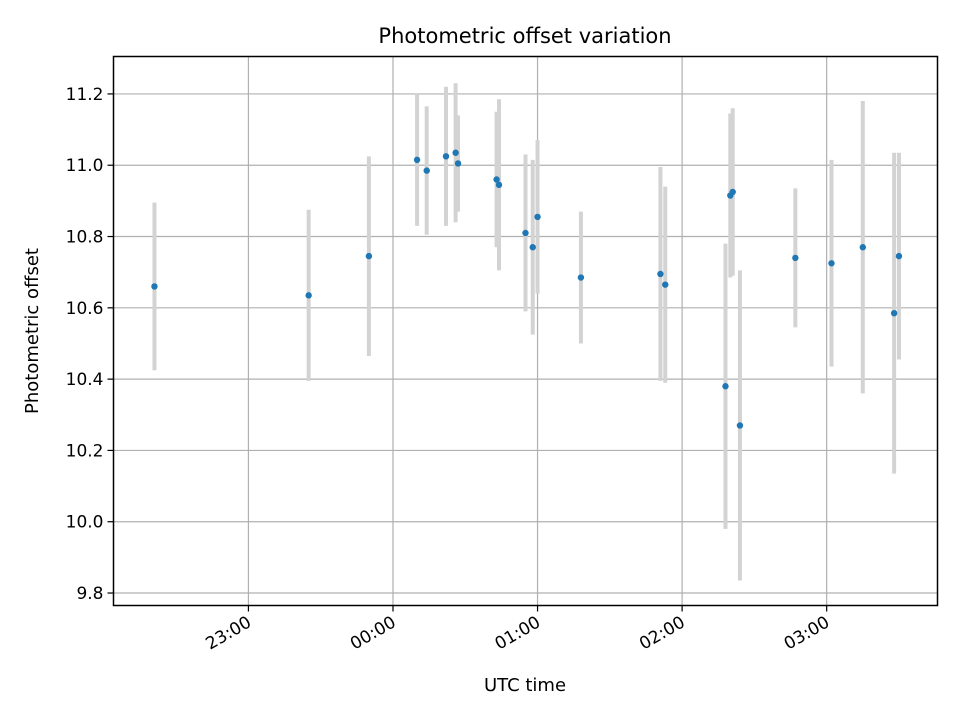 Image resolution: width=960 pixels, height=720 pixels. Describe the element at coordinates (90, 344) in the screenshot. I see `y-axis-ticks: 9.8 10.0 10.2 10.4 10.6 10.8 11.0 11.2` at that location.